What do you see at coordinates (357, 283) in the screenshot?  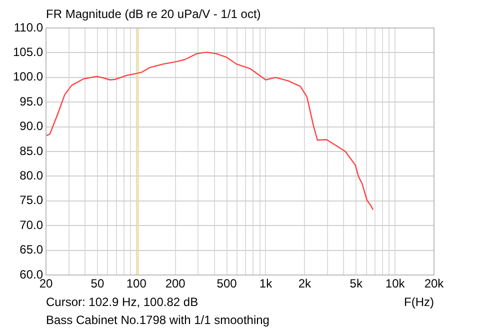 I see `x-tick-label: 5k` at bounding box center [357, 283].